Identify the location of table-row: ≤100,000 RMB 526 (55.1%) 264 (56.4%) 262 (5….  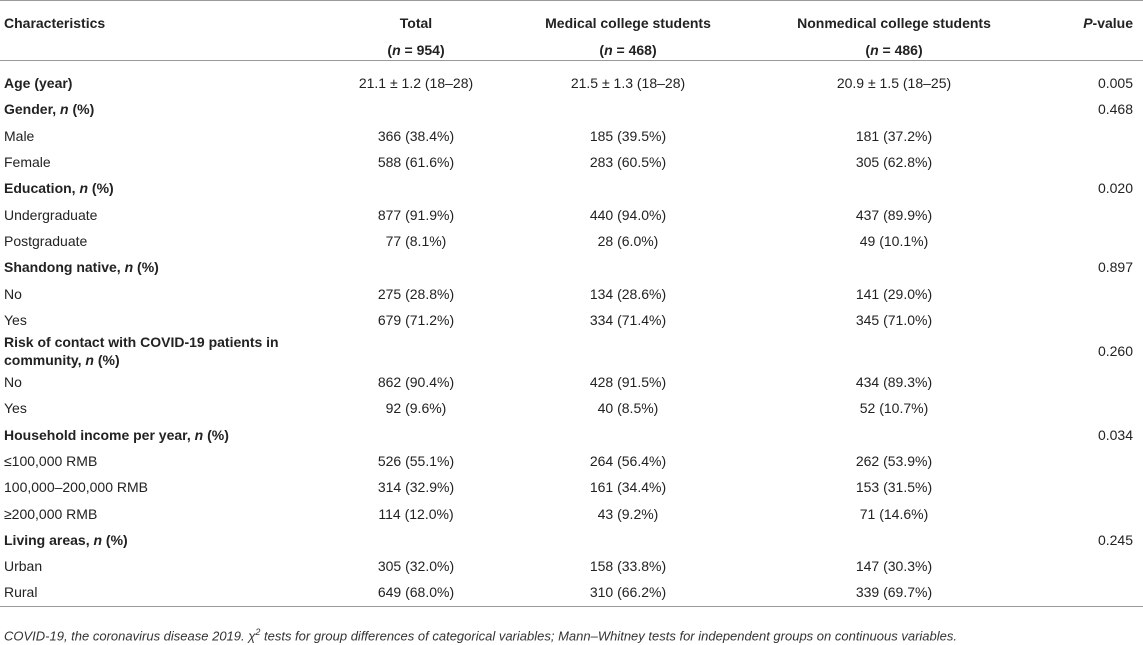
(571, 461).